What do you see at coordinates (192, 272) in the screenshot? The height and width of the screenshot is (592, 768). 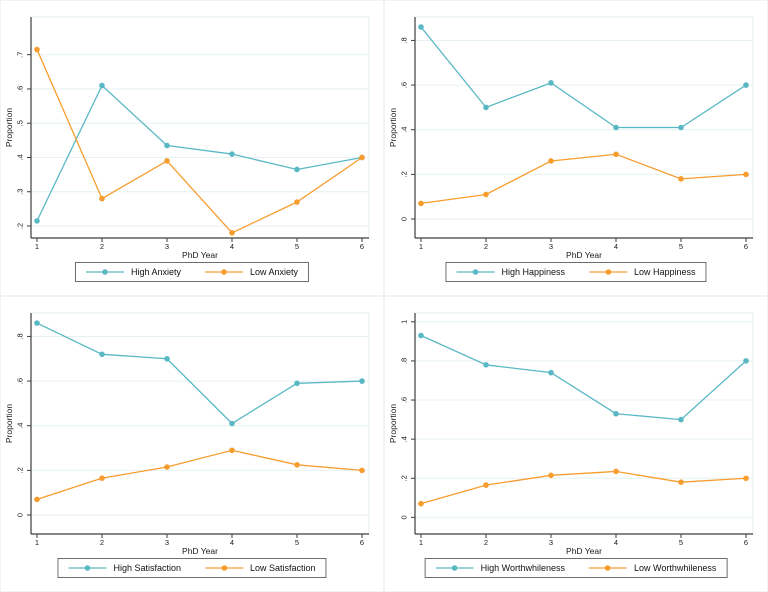 I see `anxiety-legend: High Anxiety Low Anxiety` at bounding box center [192, 272].